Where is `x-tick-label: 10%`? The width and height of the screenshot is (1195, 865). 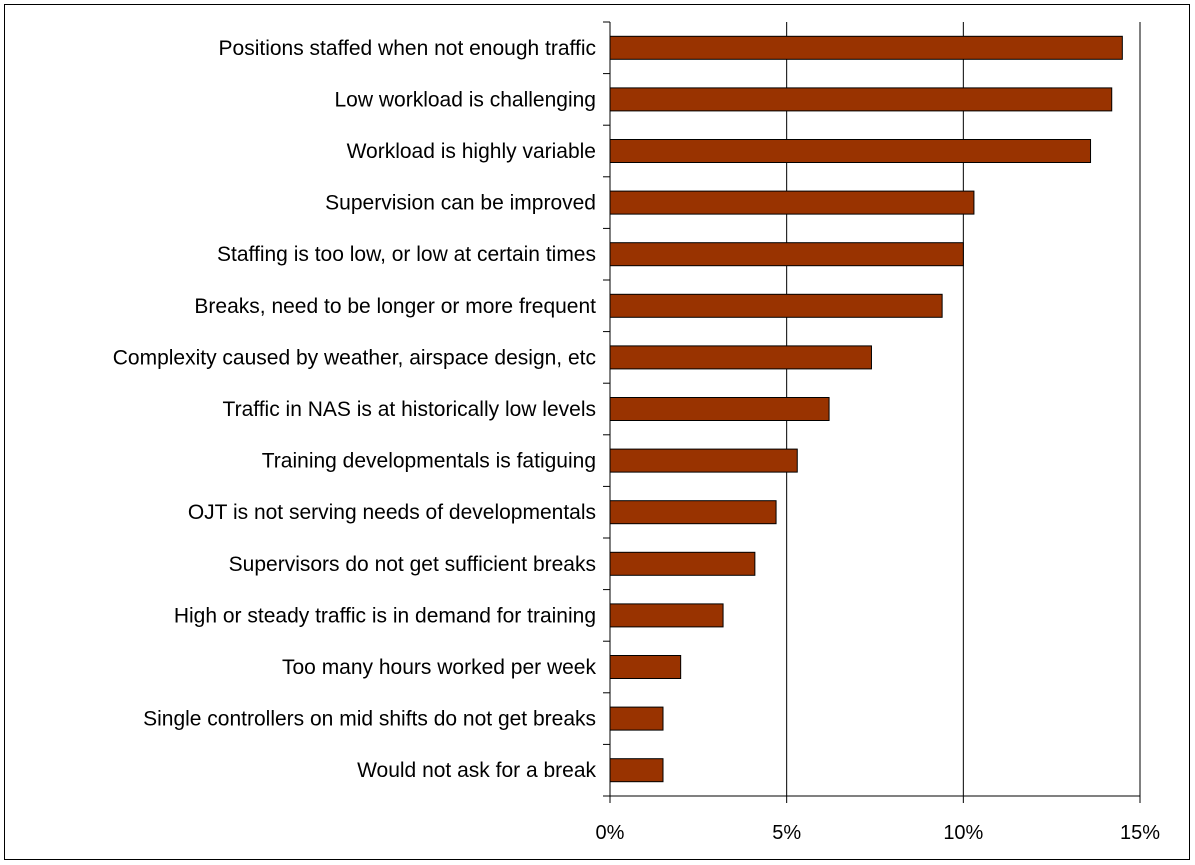
x-tick-label: 10% is located at coordinates (963, 833).